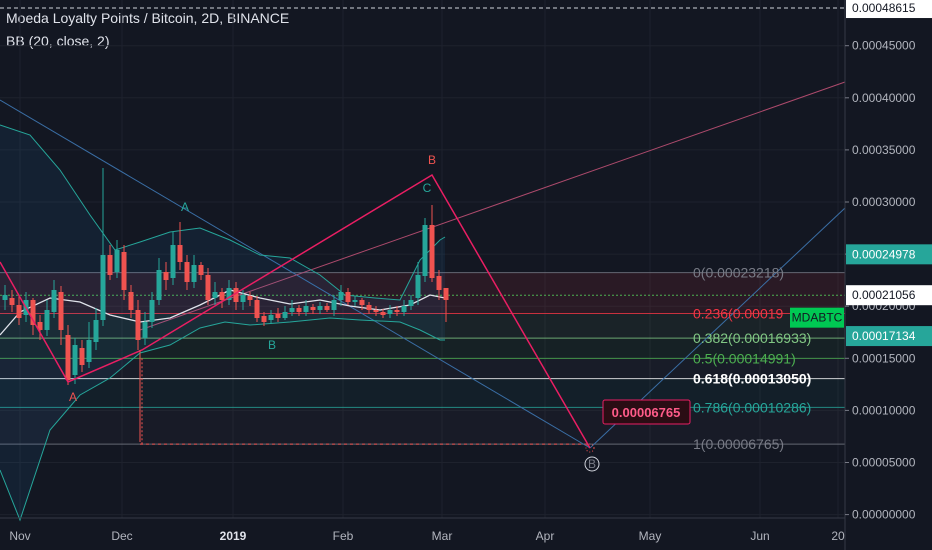  What do you see at coordinates (884, 98) in the screenshot?
I see `price-tick-label: 0.00040000` at bounding box center [884, 98].